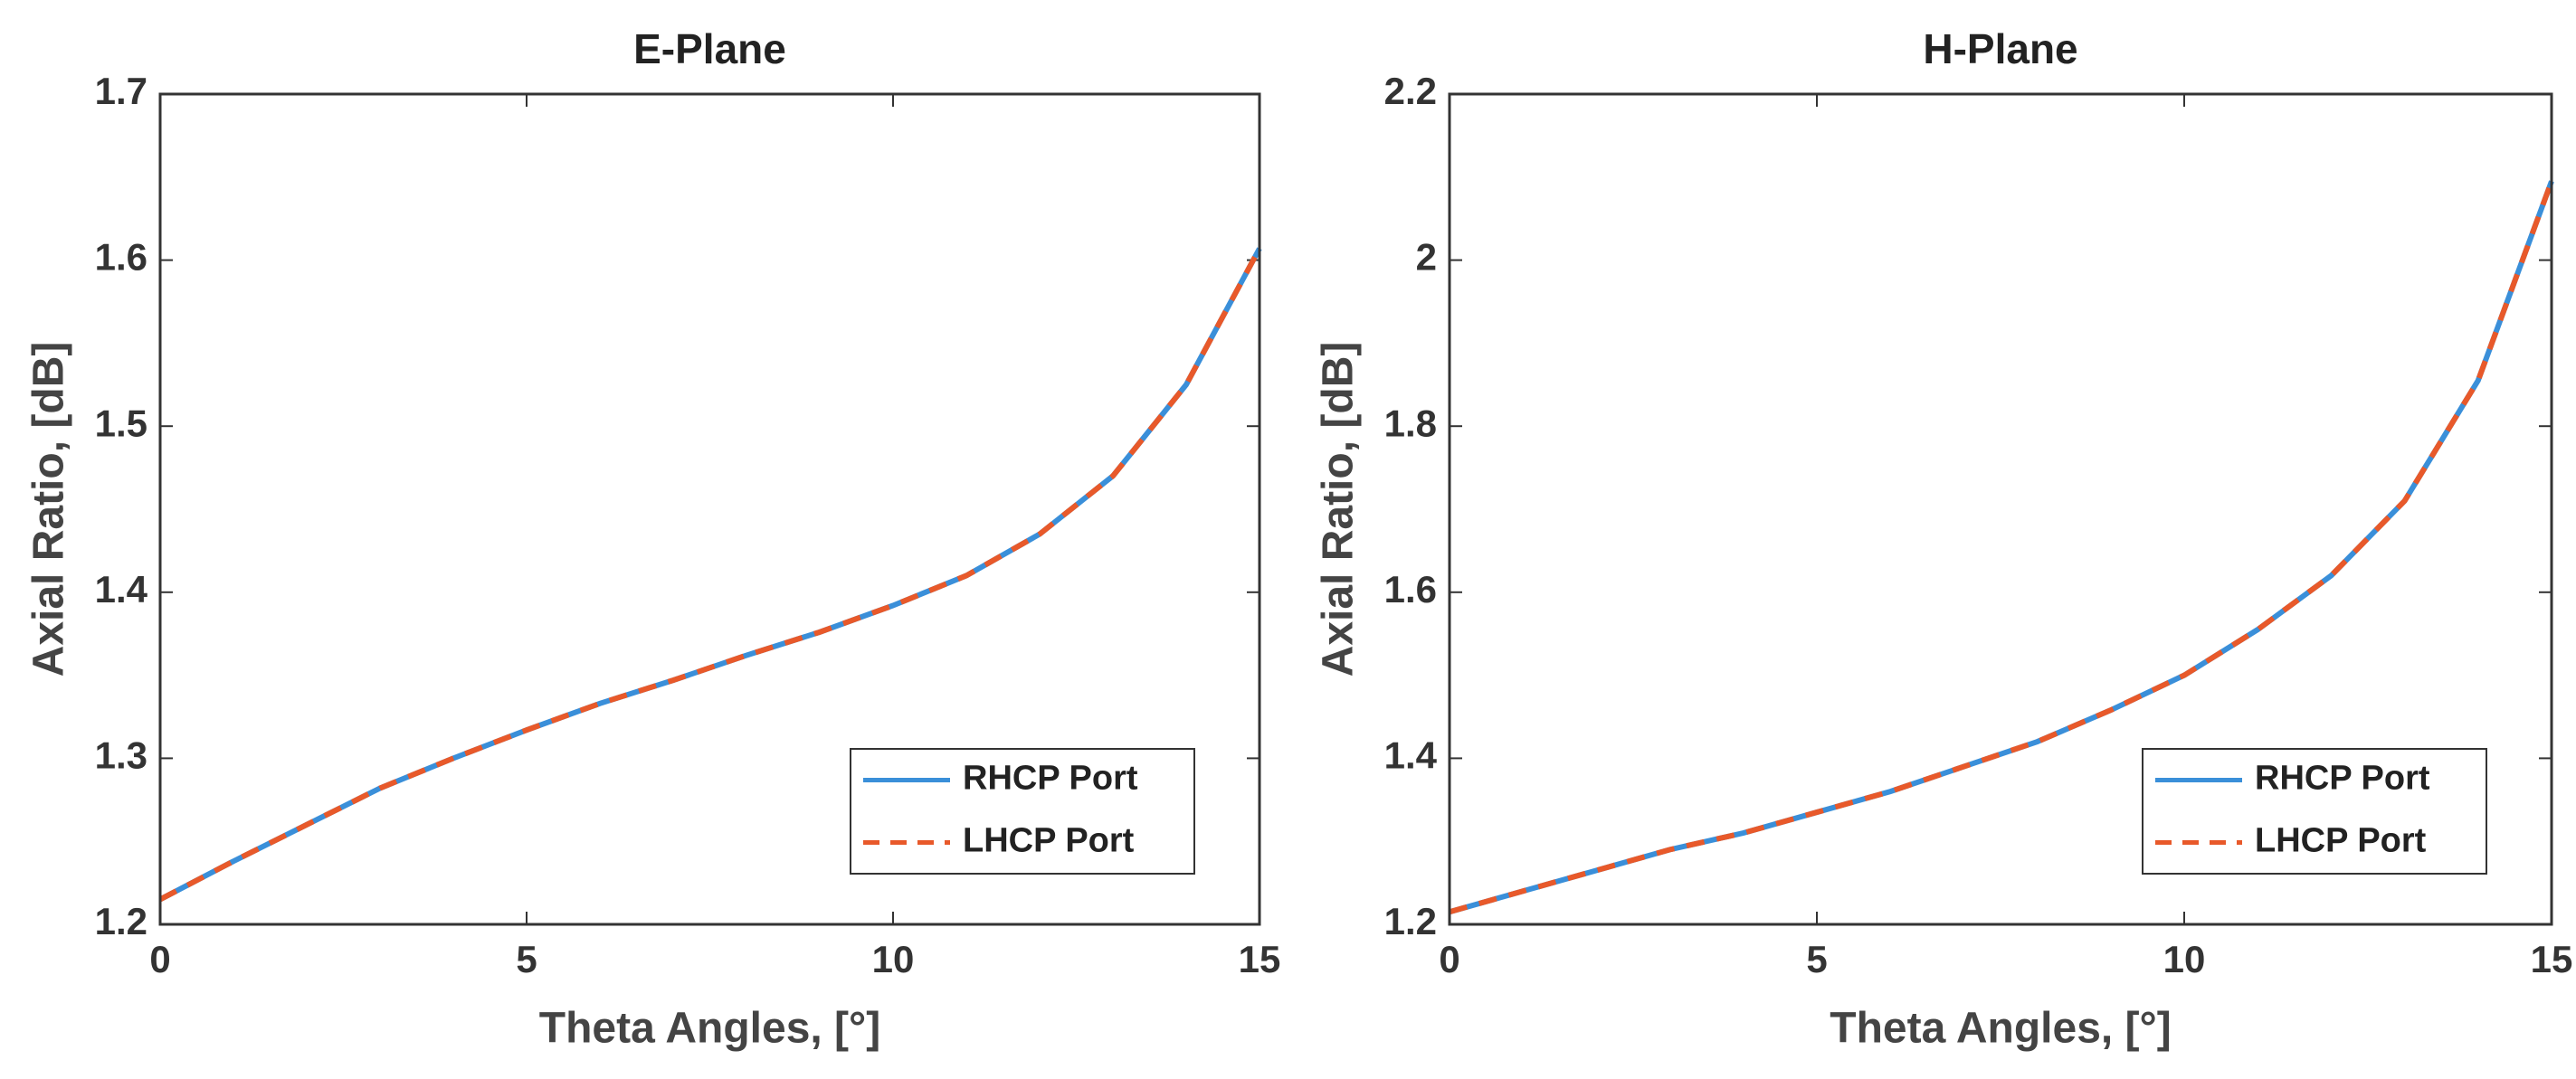 The width and height of the screenshot is (2576, 1079). I want to click on y-tick-label: 1.8, so click(1410, 423).